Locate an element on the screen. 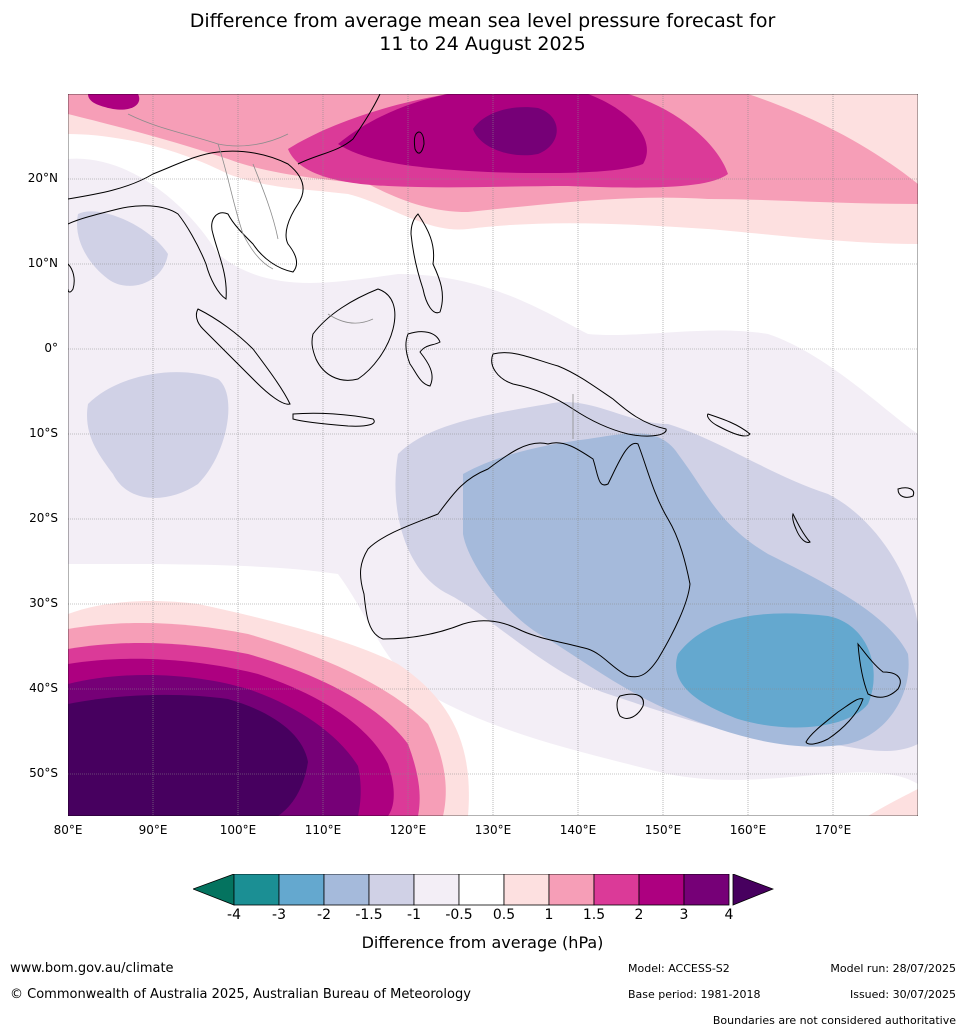 The height and width of the screenshot is (1035, 965). philippines-coast is located at coordinates (426, 263).